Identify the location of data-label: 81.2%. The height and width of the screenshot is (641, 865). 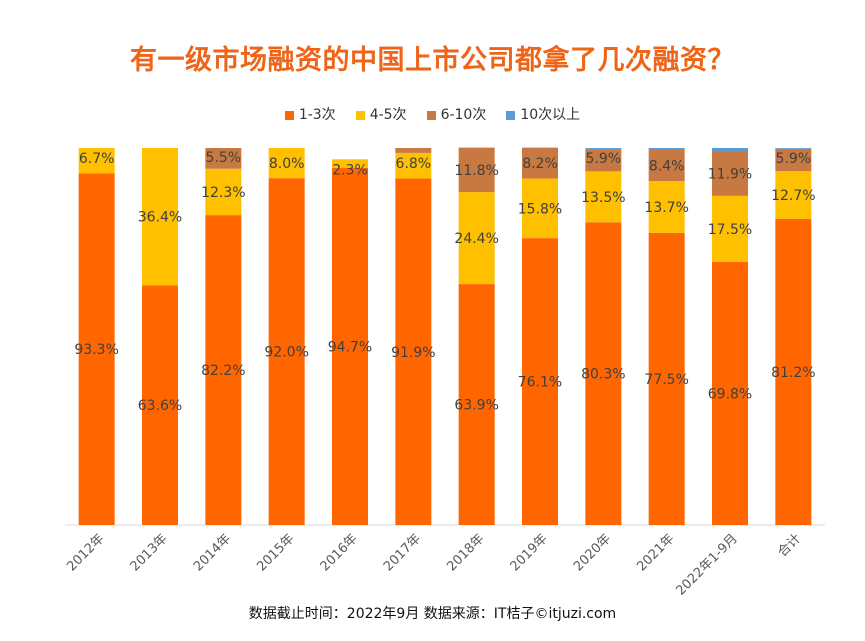
(793, 373).